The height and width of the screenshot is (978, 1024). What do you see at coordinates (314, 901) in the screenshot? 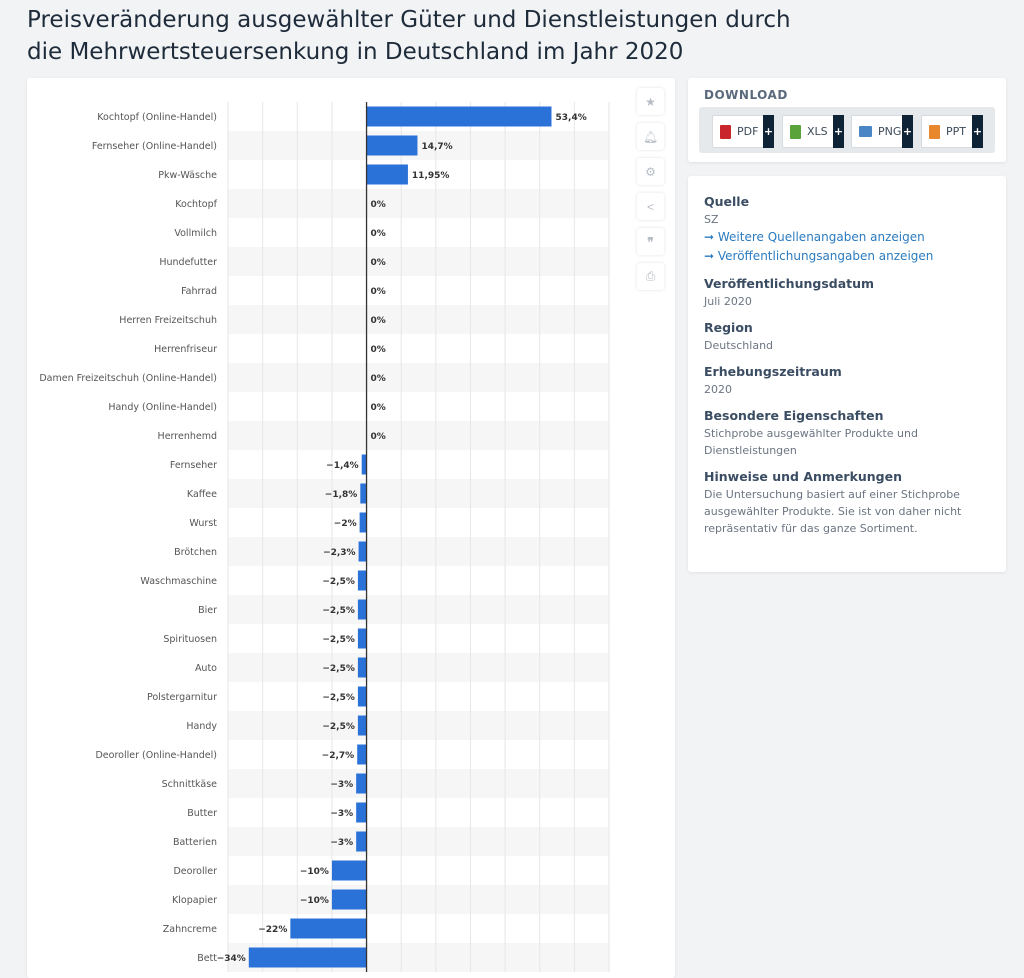
I see `value-label: −10%` at bounding box center [314, 901].